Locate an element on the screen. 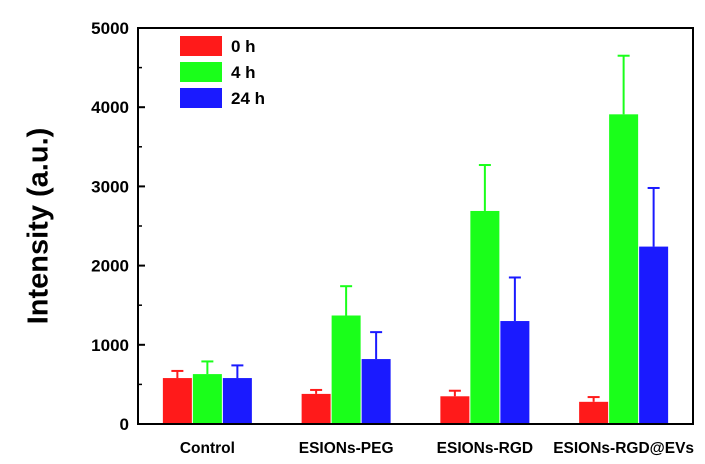 The image size is (705, 464). y-tick-label: 0 is located at coordinates (124, 424).